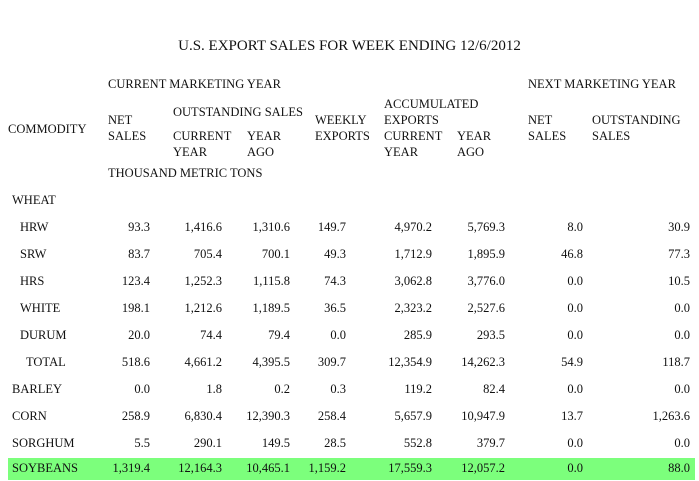 This screenshot has width=699, height=481. Describe the element at coordinates (413, 254) in the screenshot. I see `cell-srw-4: 1,712.9` at that location.